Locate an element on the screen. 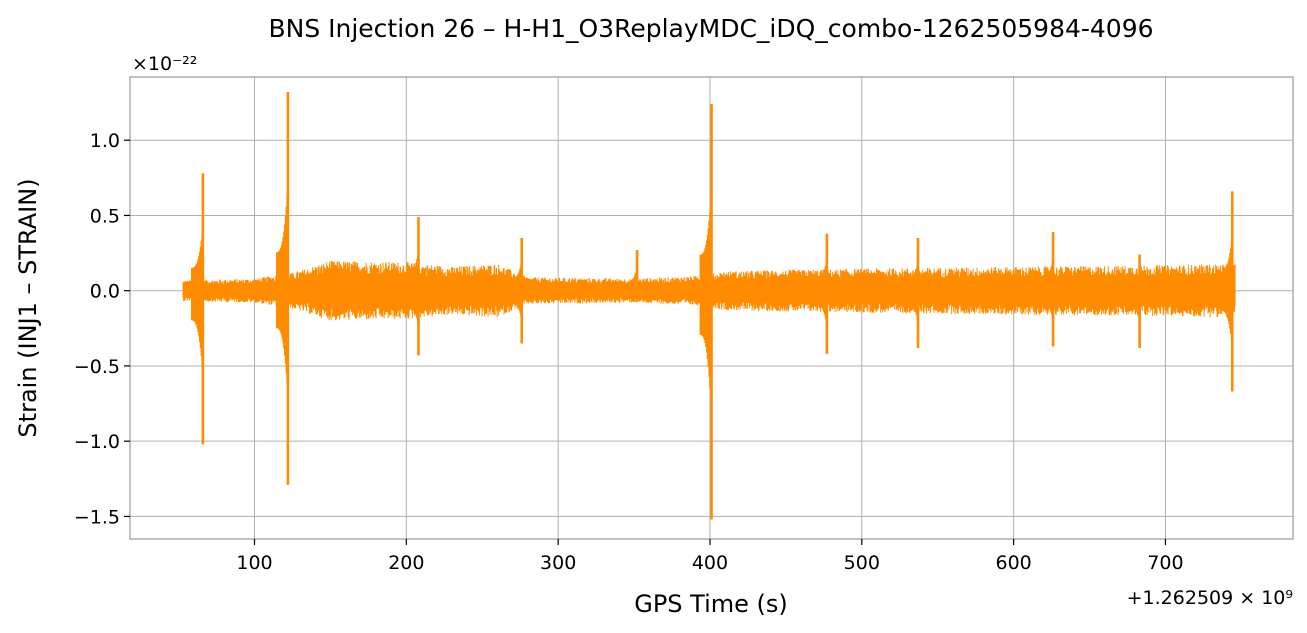 This screenshot has height=633, width=1307. x-tick-label: 700 is located at coordinates (1165, 563).